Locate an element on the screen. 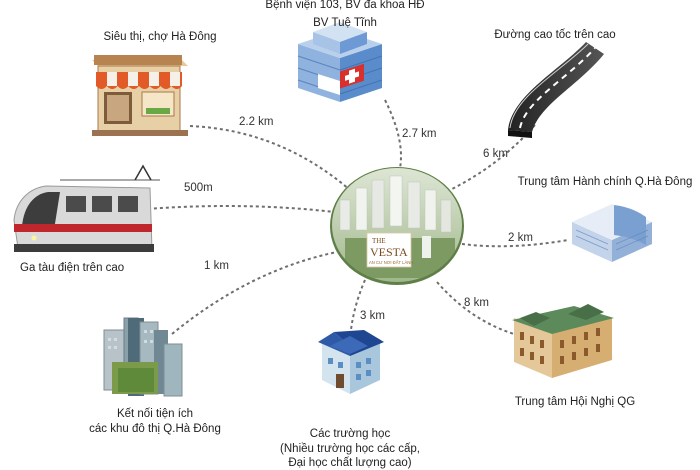 This screenshot has width=700, height=470. connector-hospital is located at coordinates (393, 134).